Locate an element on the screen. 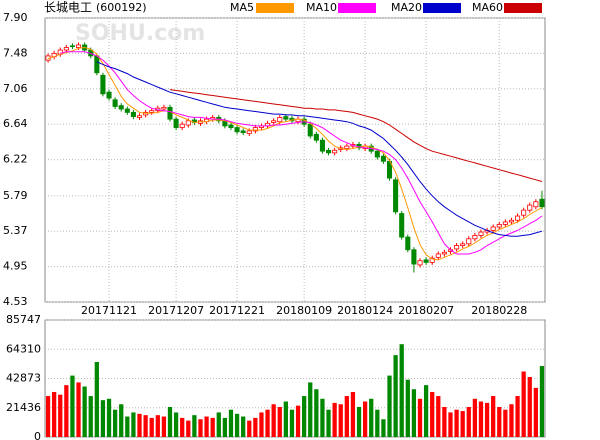 The height and width of the screenshot is (440, 600). x-tick-label: 20171221 is located at coordinates (237, 310).